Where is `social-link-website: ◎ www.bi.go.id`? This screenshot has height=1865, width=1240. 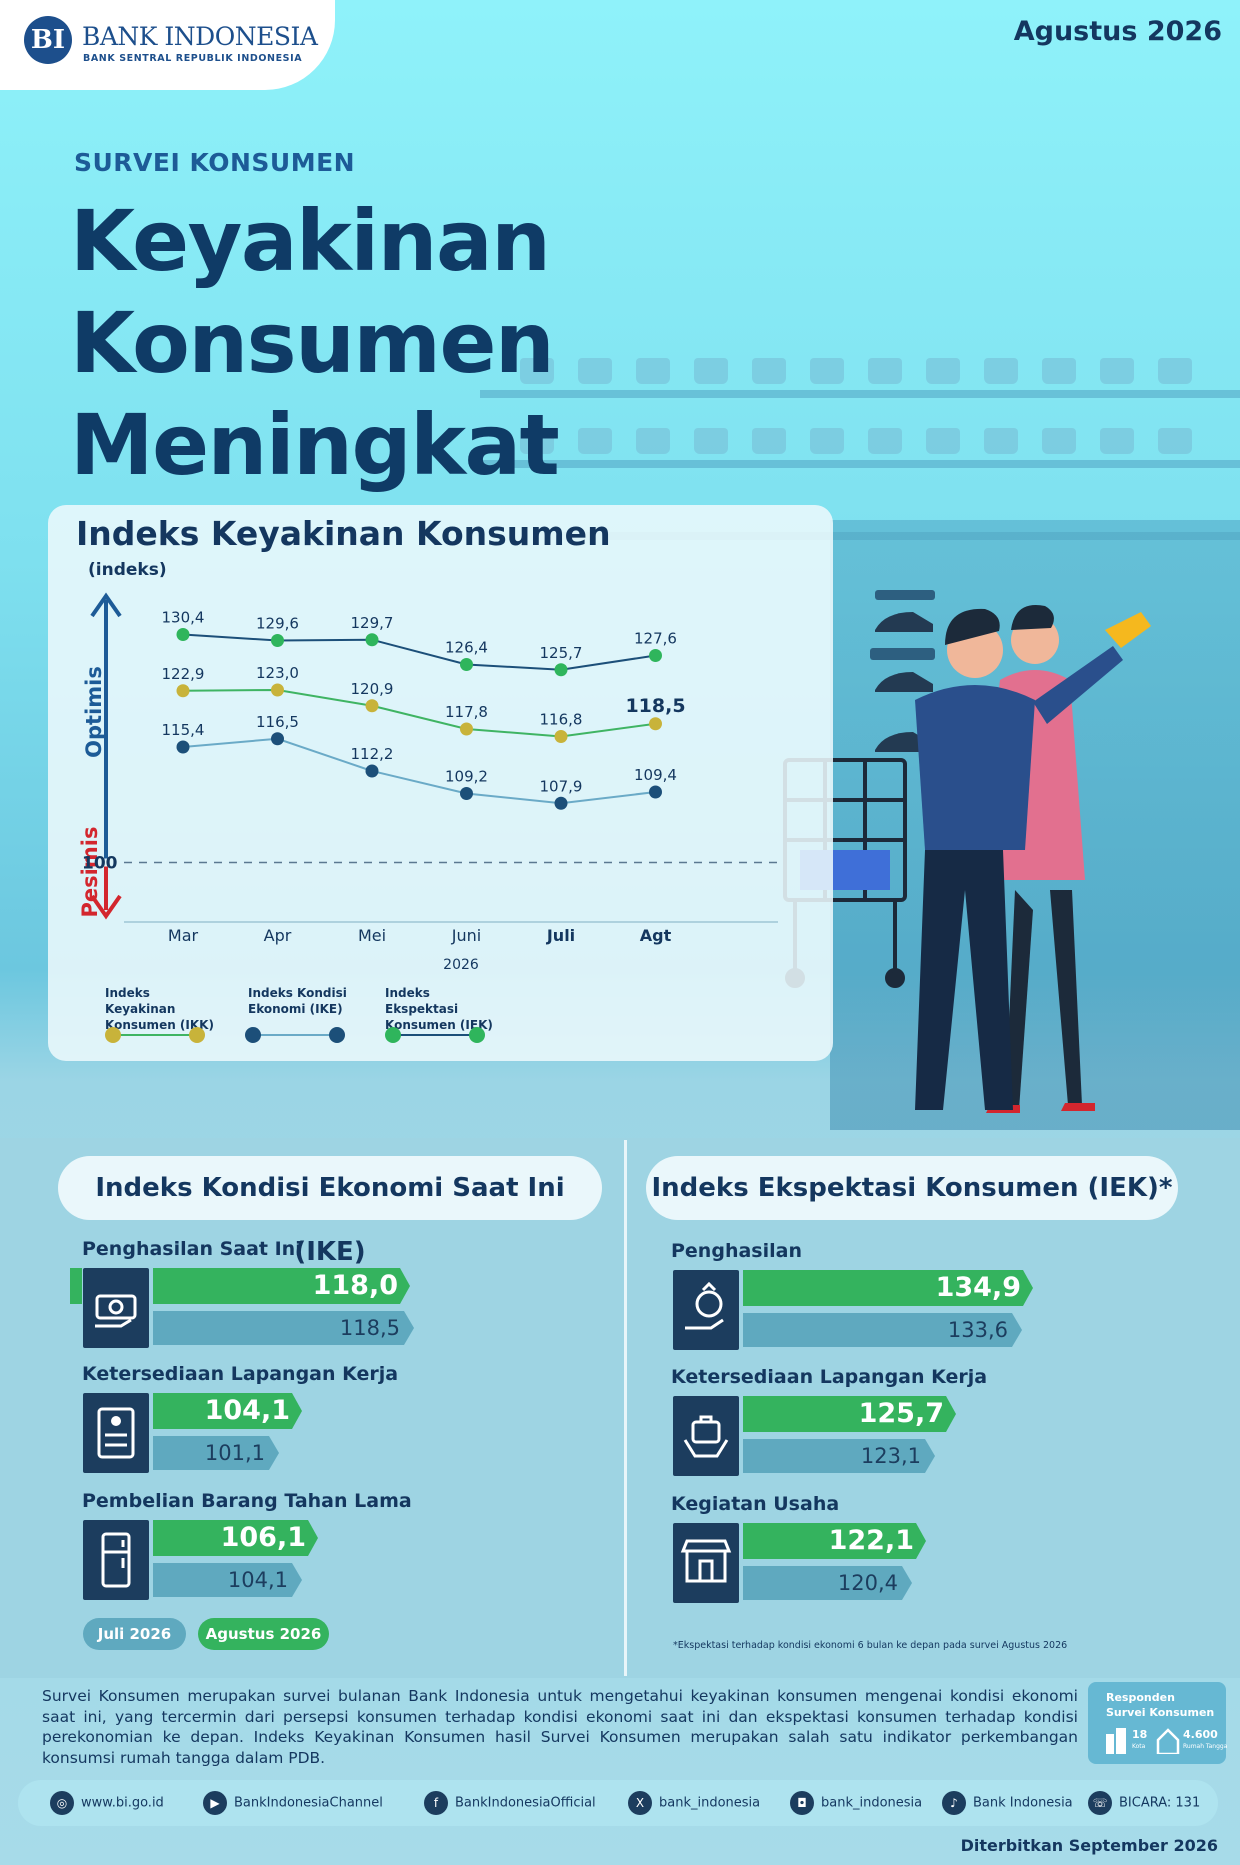
social-link-website: ◎ www.bi.go.id is located at coordinates (107, 1803).